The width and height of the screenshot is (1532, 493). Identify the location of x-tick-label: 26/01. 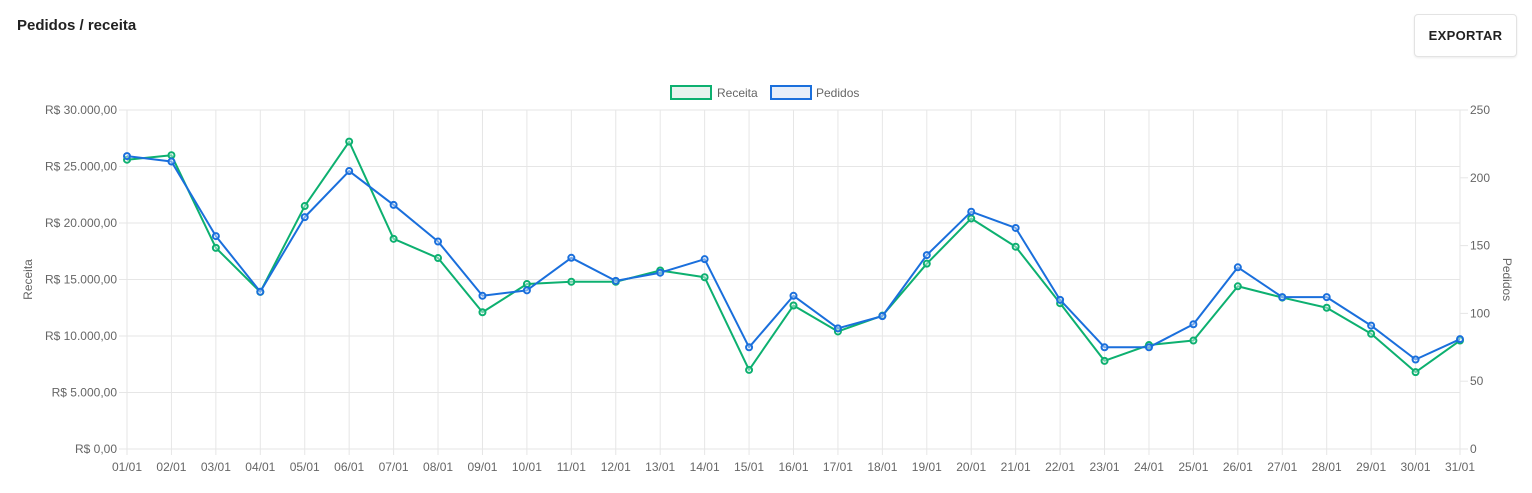
(1238, 467).